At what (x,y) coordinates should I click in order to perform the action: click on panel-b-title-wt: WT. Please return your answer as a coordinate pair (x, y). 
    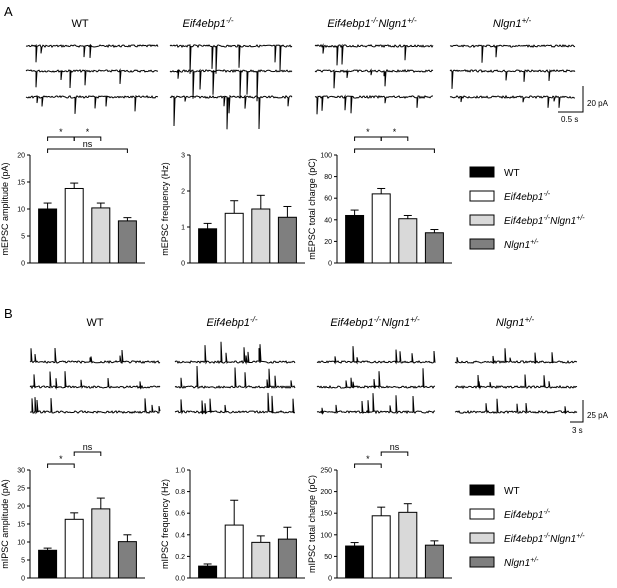
    Looking at the image, I should click on (94, 323).